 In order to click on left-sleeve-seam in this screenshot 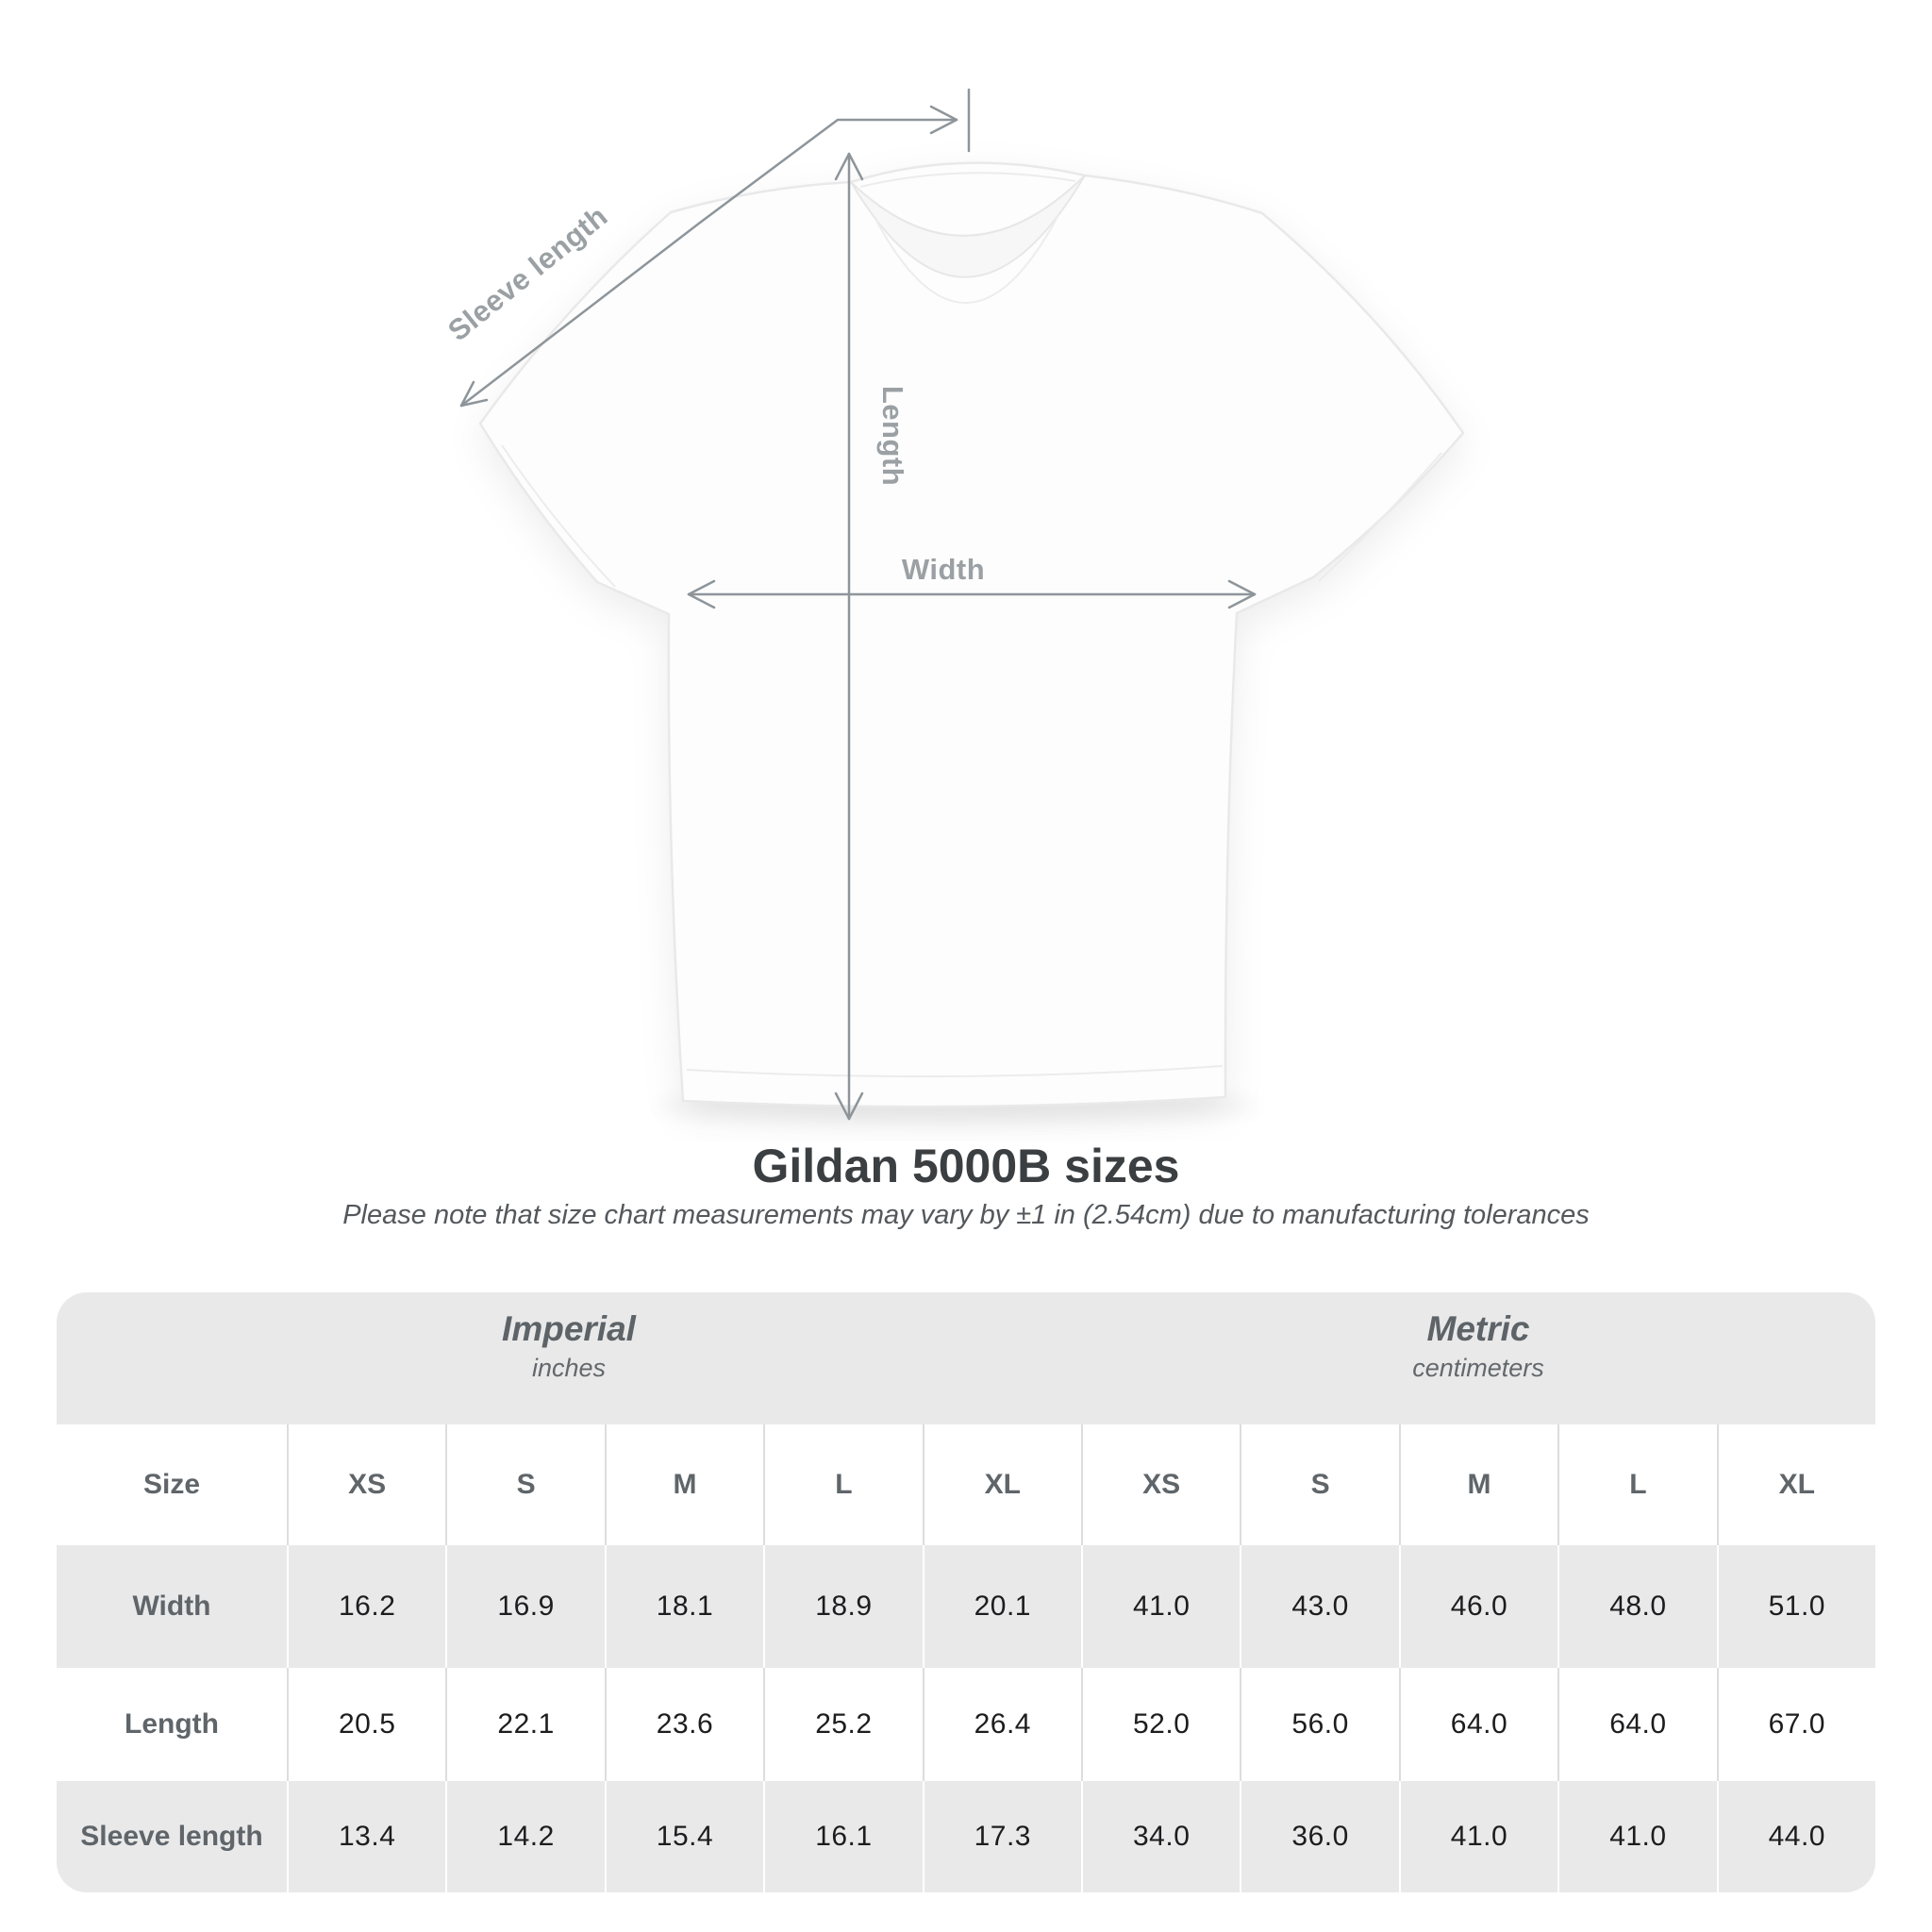, I will do `click(558, 516)`.